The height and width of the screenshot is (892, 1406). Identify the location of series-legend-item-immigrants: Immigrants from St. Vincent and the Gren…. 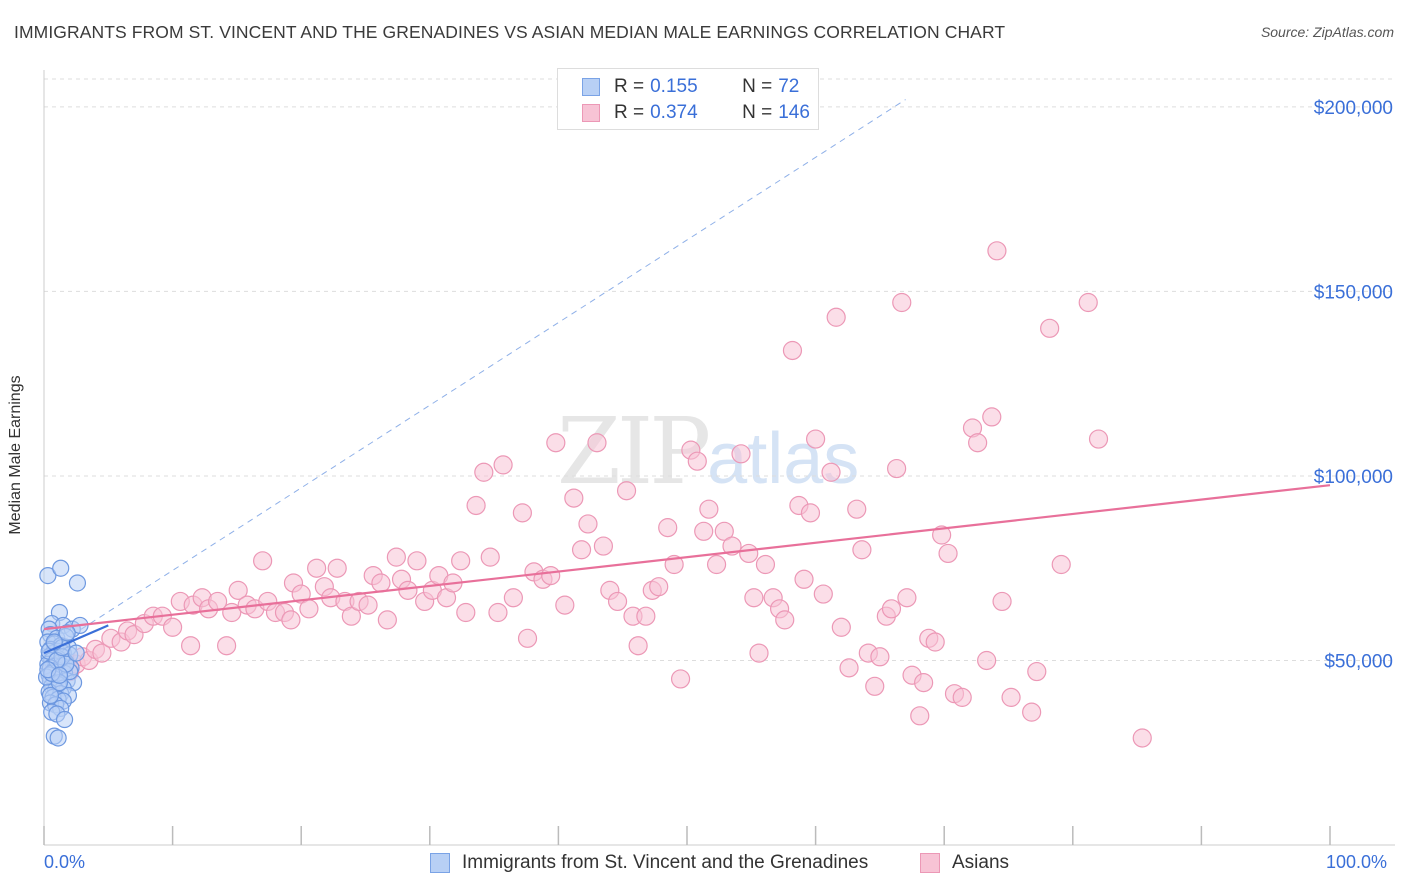
(649, 863).